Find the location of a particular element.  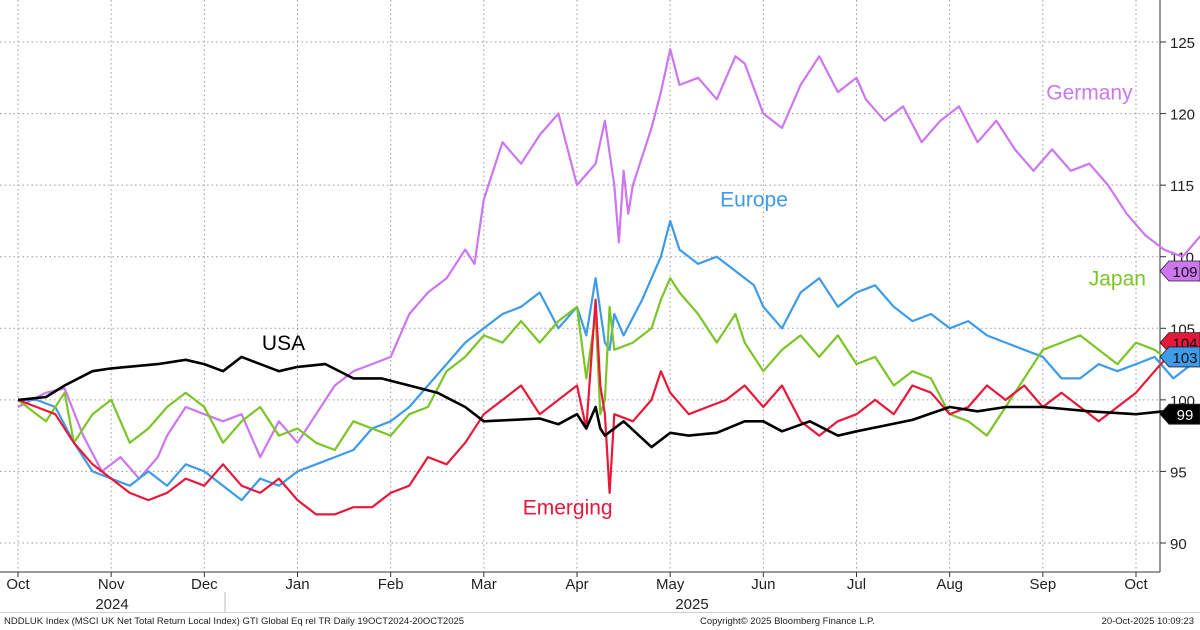

end-tag-europe: 103 is located at coordinates (1179, 357).